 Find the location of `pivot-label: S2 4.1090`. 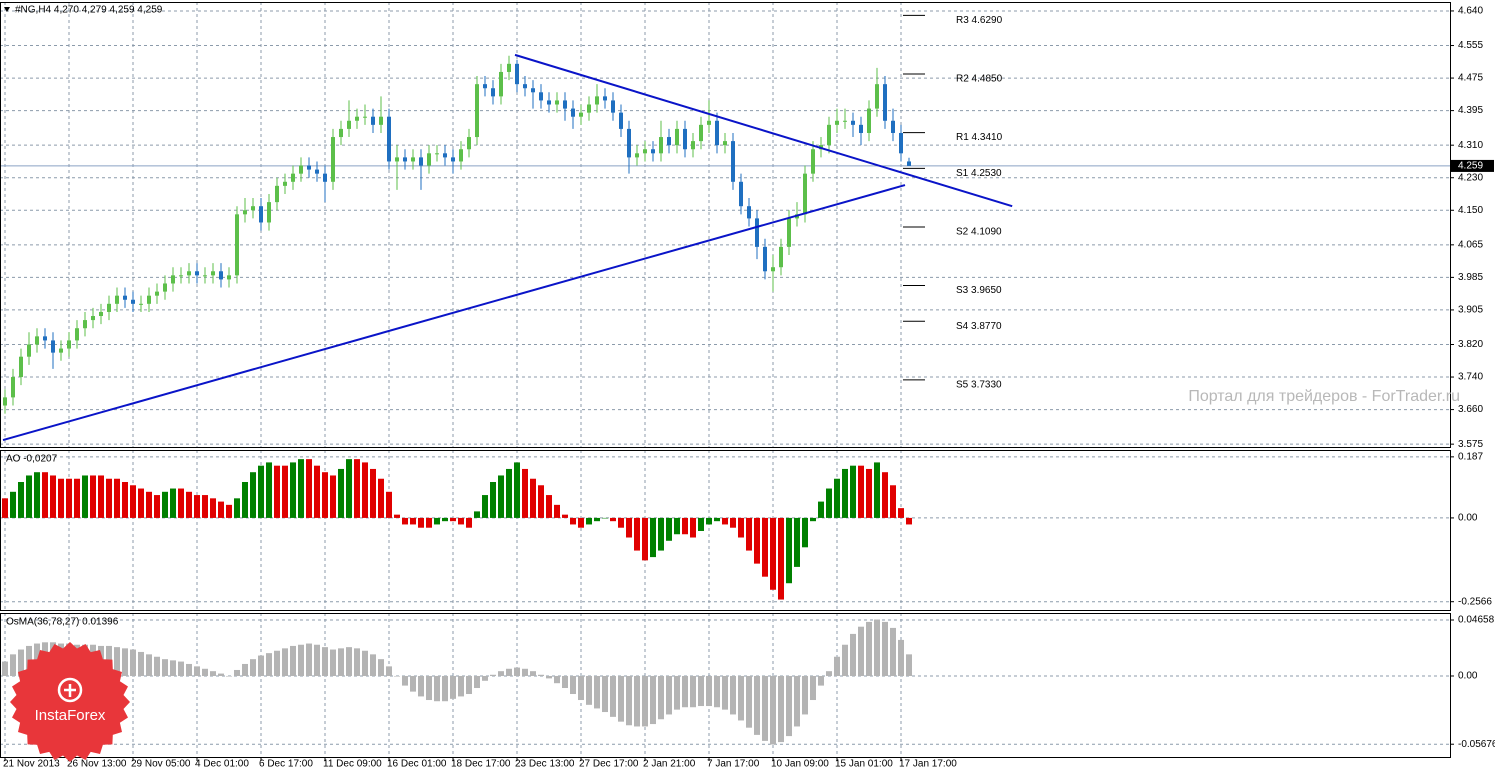

pivot-label: S2 4.1090 is located at coordinates (979, 232).